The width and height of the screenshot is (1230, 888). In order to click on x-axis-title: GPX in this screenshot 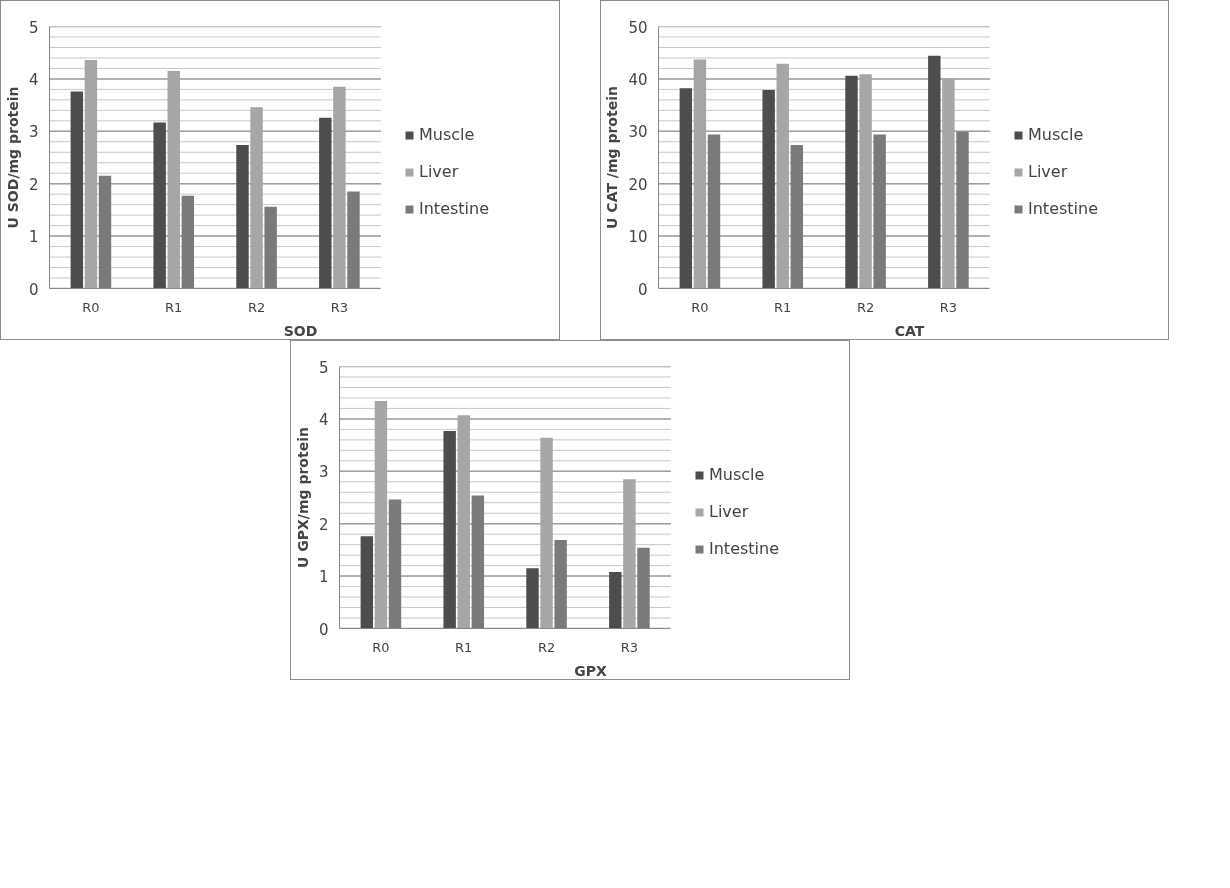, I will do `click(590, 670)`.